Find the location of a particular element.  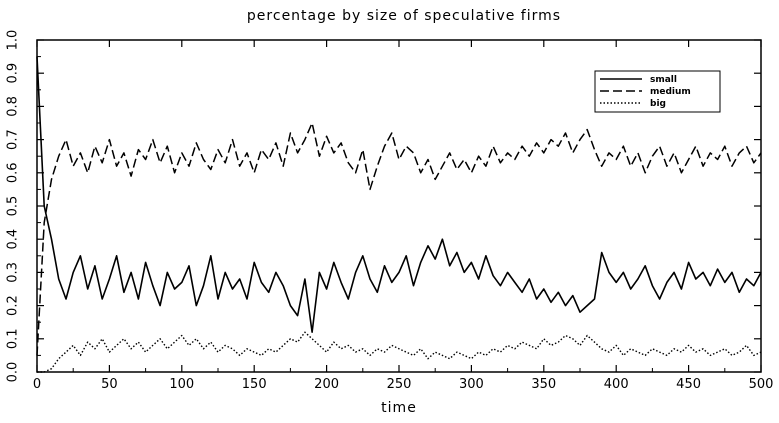

x-axis-label: time is located at coordinates (399, 408).